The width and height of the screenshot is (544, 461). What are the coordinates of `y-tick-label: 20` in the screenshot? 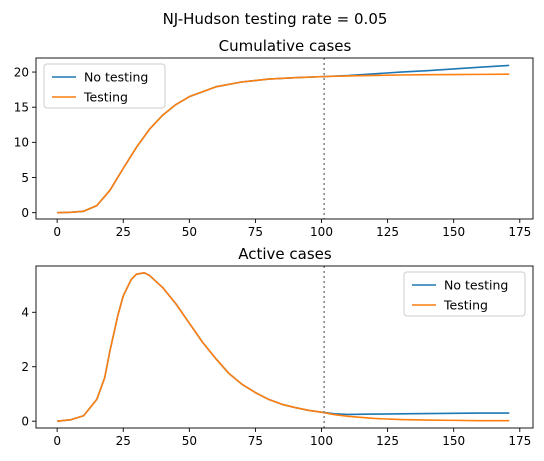 It's located at (21, 72).